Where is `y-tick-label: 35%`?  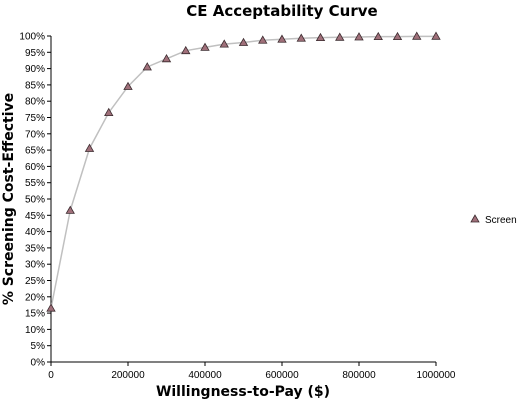
y-tick-label: 35% is located at coordinates (35, 248).